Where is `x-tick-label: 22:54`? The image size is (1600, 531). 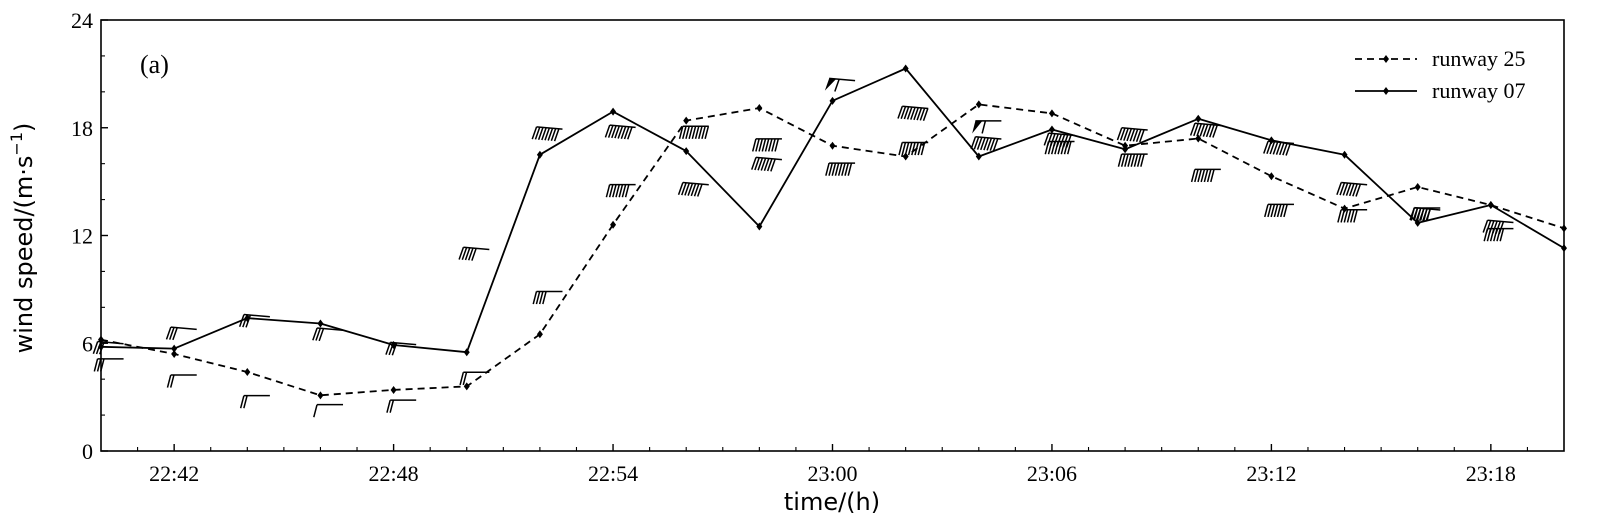 x-tick-label: 22:54 is located at coordinates (613, 473).